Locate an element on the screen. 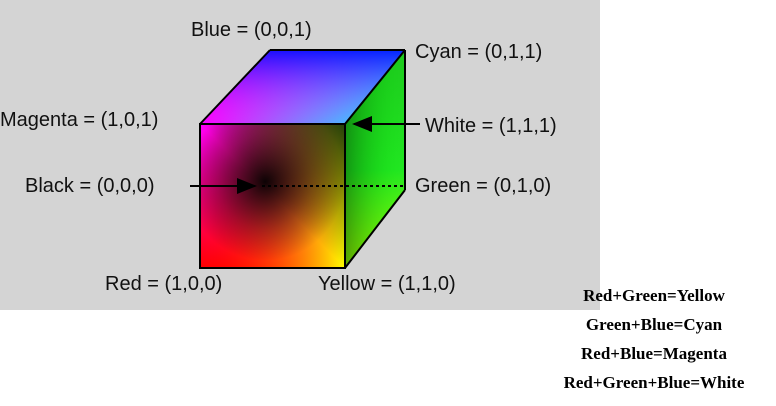 This screenshot has width=776, height=406. label-blue: Blue = (0,0,1) is located at coordinates (251, 30).